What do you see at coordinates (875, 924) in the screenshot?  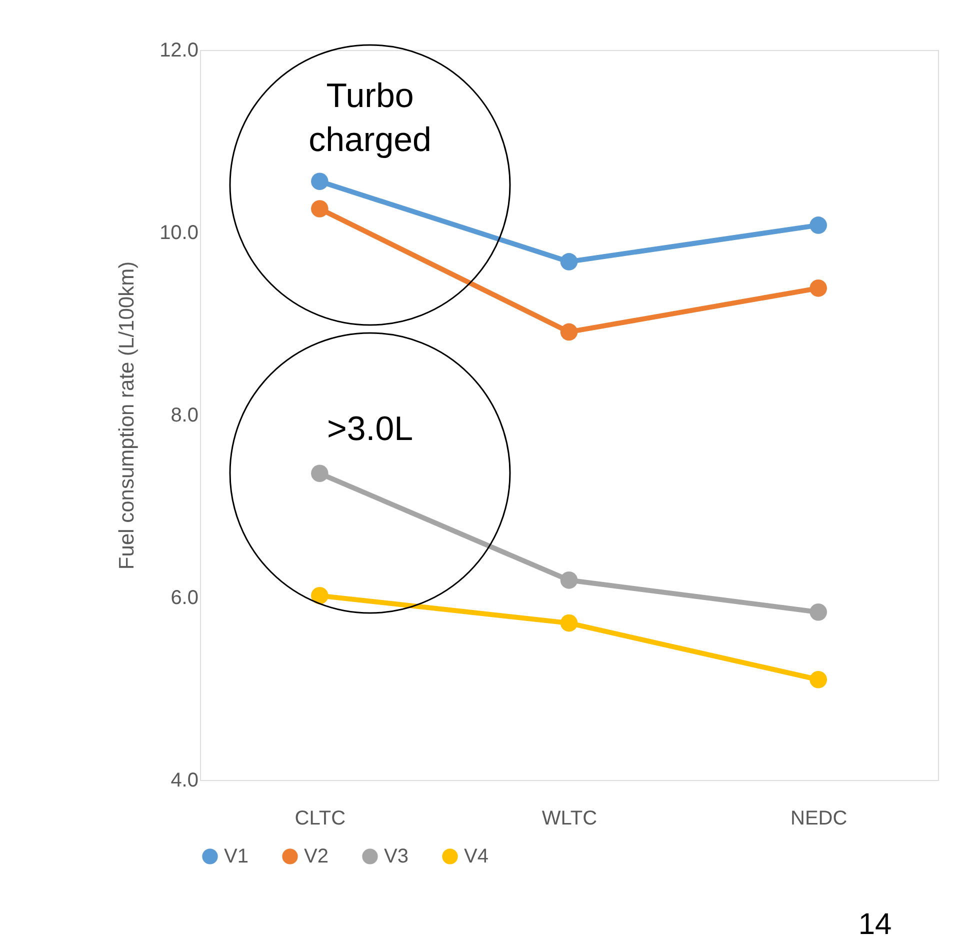 I see `text: 14` at bounding box center [875, 924].